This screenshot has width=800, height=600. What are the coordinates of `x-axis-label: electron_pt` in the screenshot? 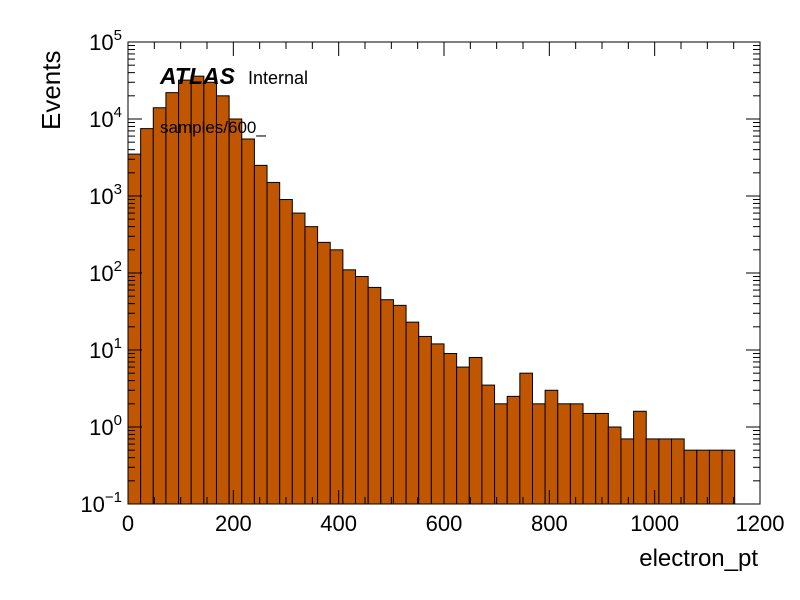 It's located at (698, 558).